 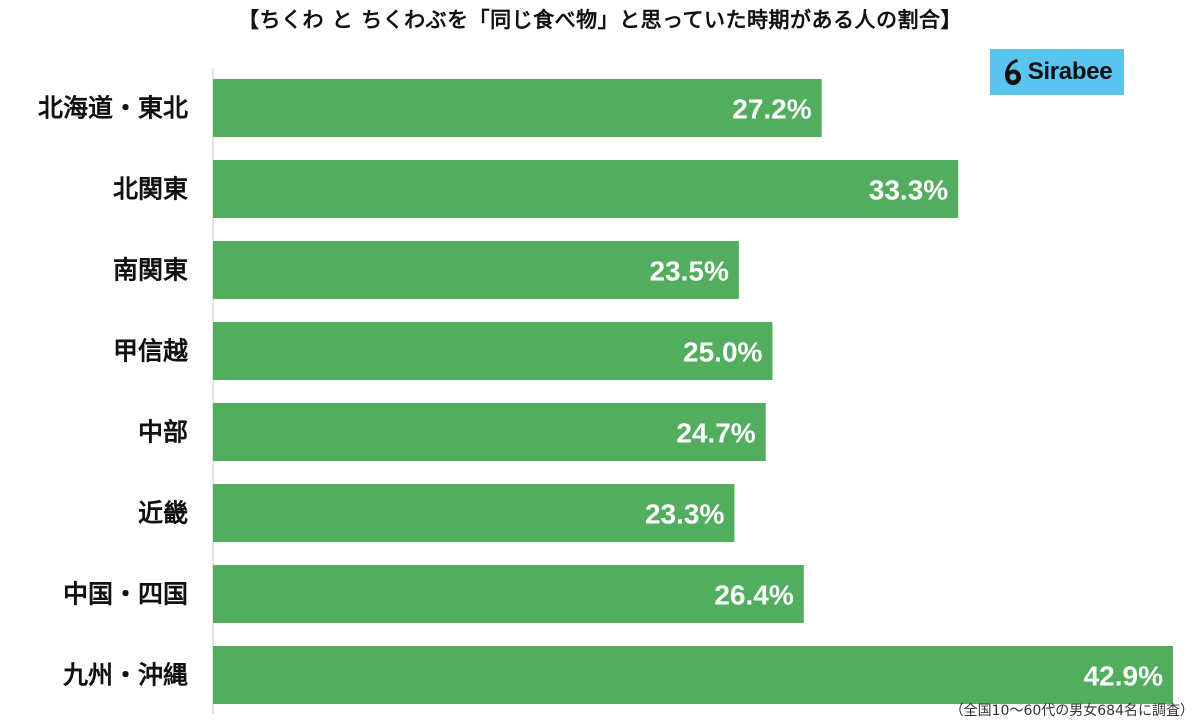 What do you see at coordinates (113, 108) in the screenshot?
I see `category-label: 北海道・東北` at bounding box center [113, 108].